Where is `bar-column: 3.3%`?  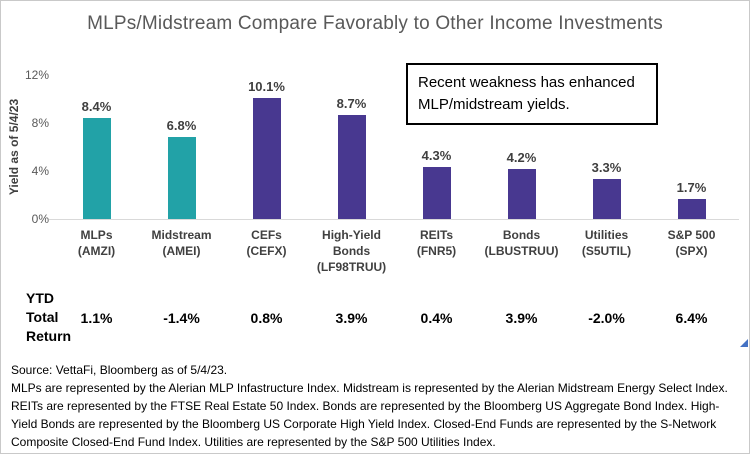
bar-column: 3.3% is located at coordinates (606, 147).